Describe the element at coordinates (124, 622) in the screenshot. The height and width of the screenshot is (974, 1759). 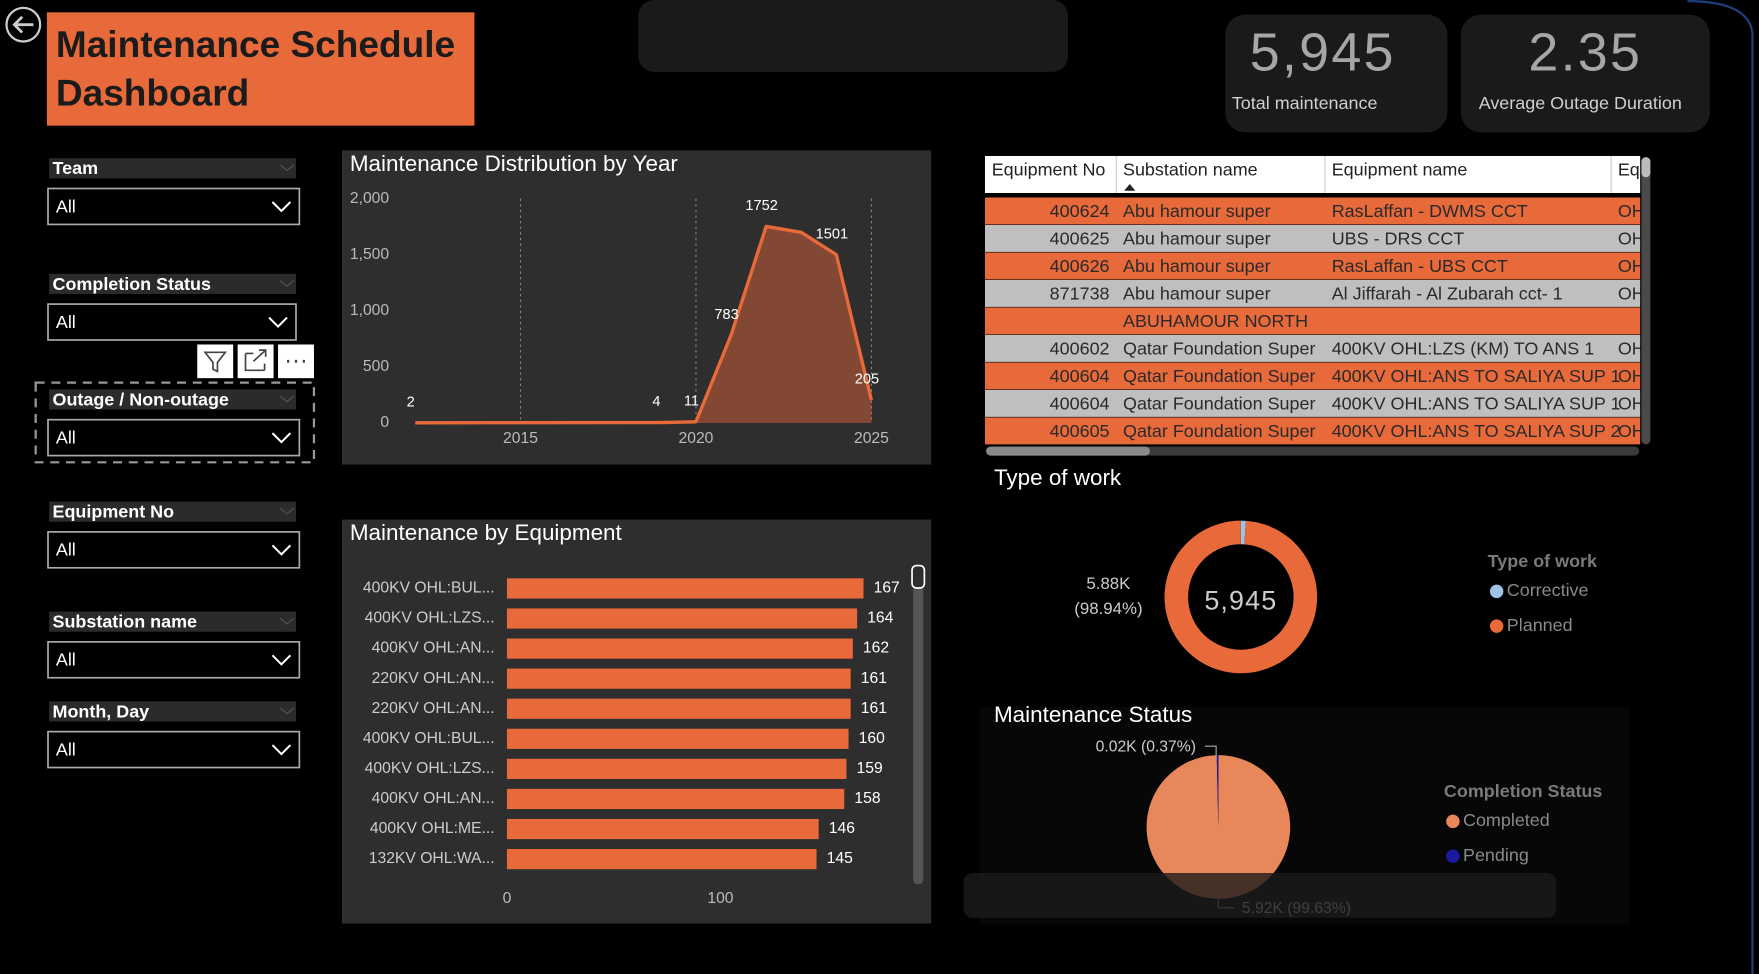
I see `slicer-label: Substation name` at that location.